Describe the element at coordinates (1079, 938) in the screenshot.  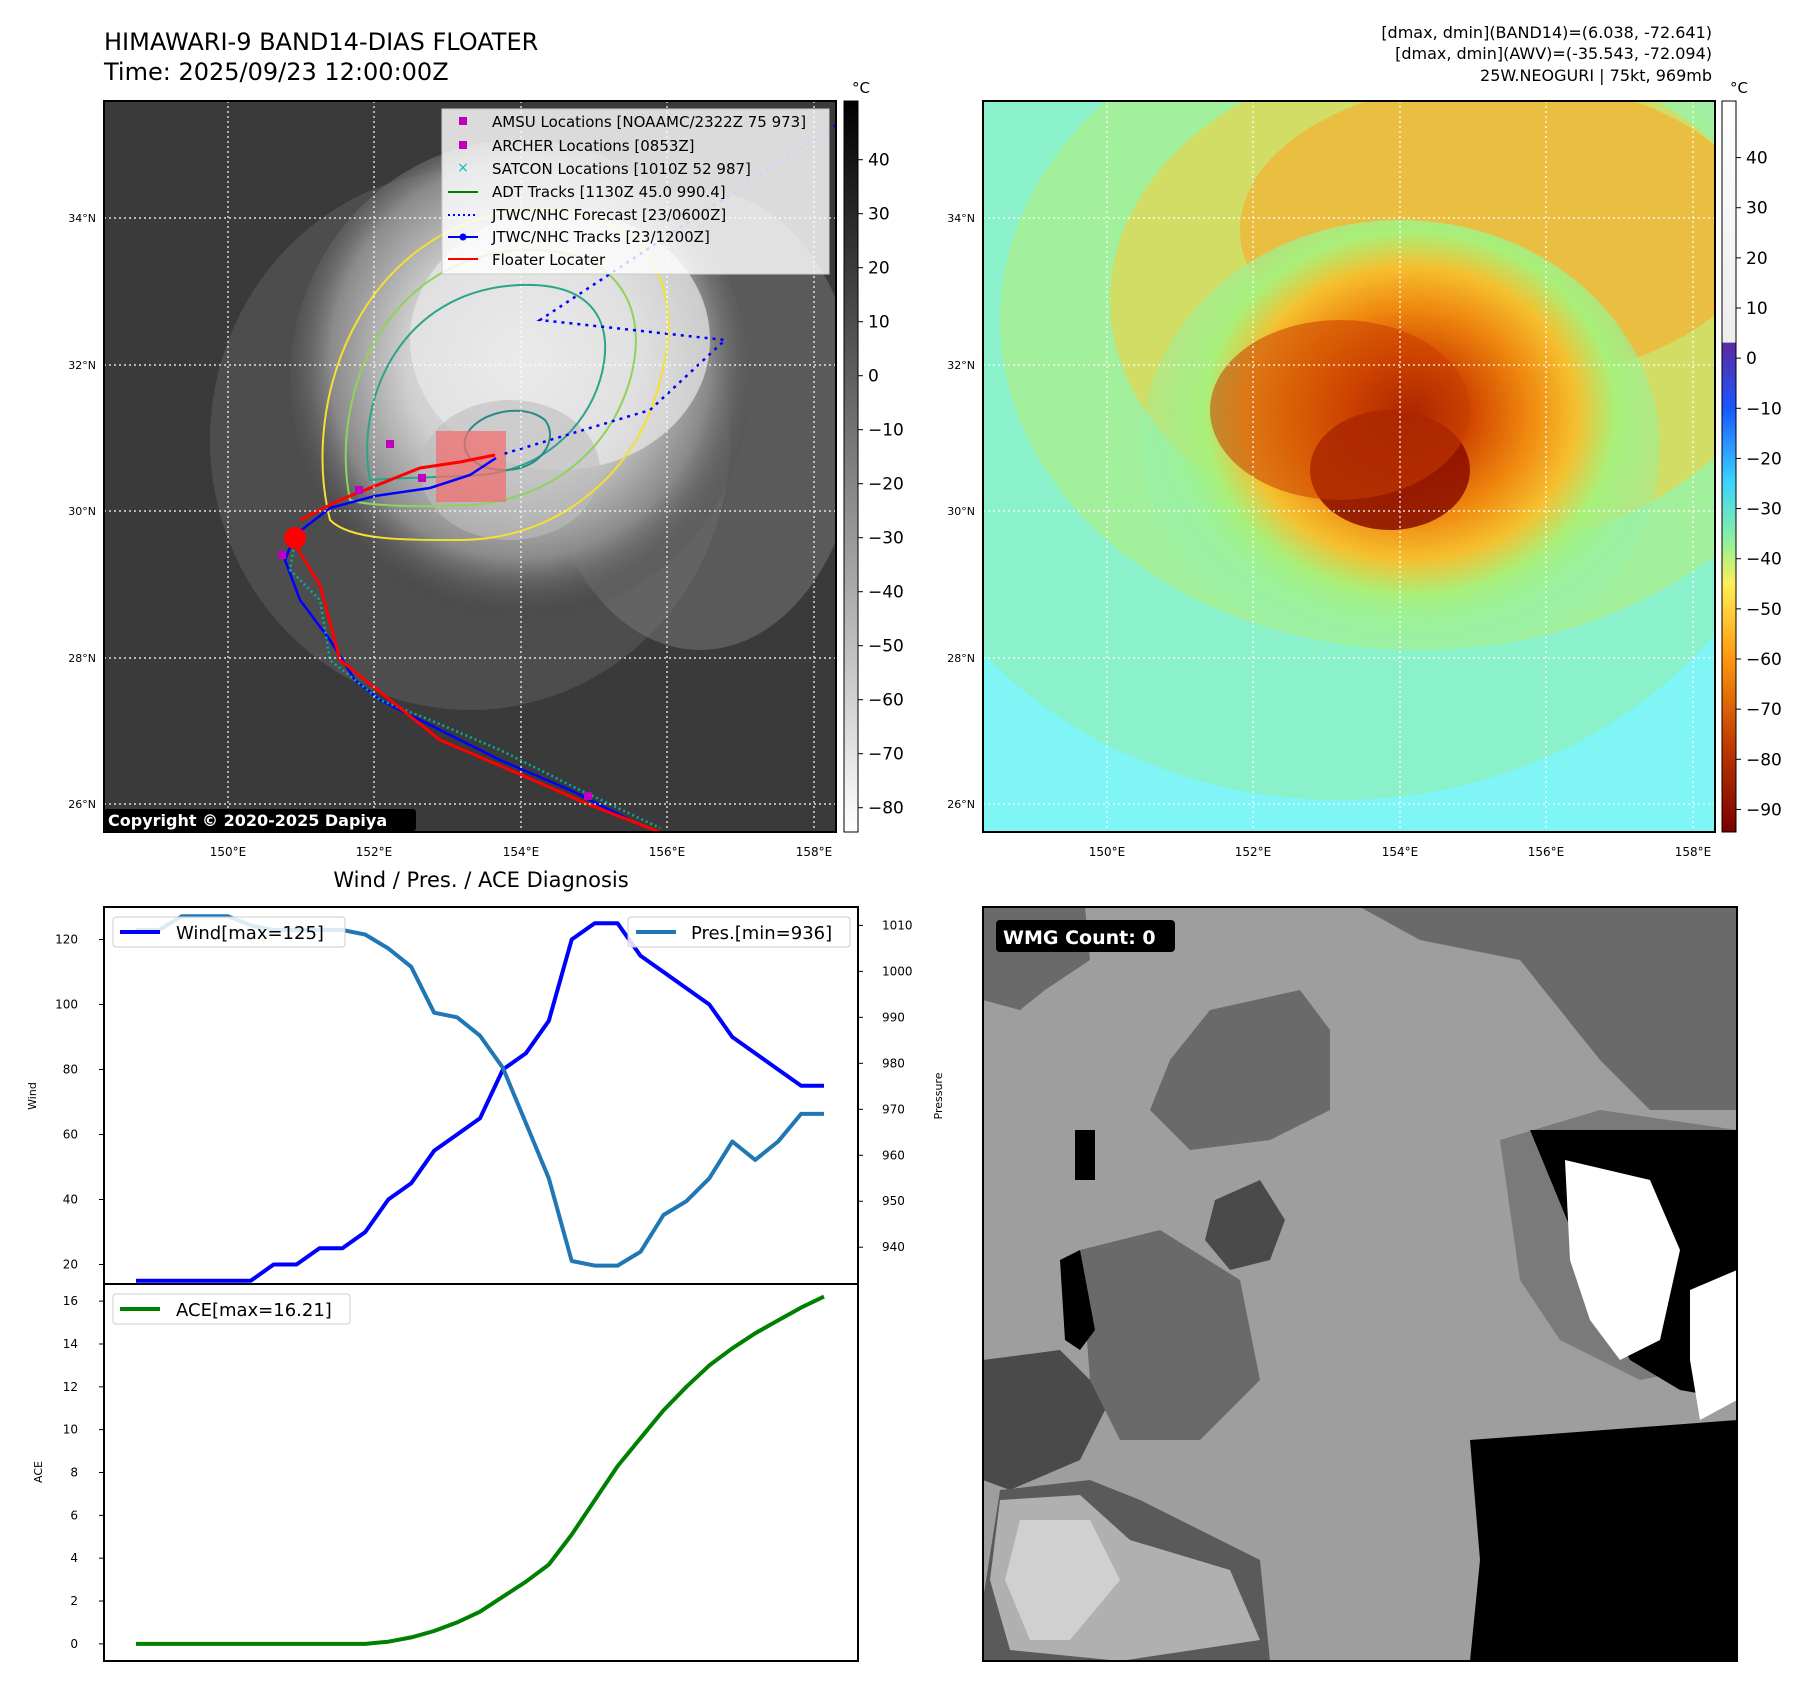
I see `wmg-count-label: WMG Count: 0` at that location.